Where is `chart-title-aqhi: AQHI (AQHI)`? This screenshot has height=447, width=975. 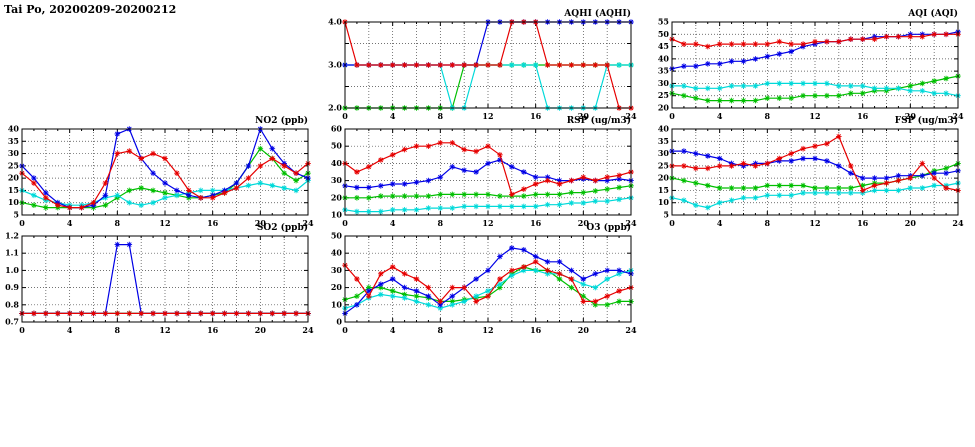 chart-title-aqhi: AQHI (AQHI) is located at coordinates (597, 14).